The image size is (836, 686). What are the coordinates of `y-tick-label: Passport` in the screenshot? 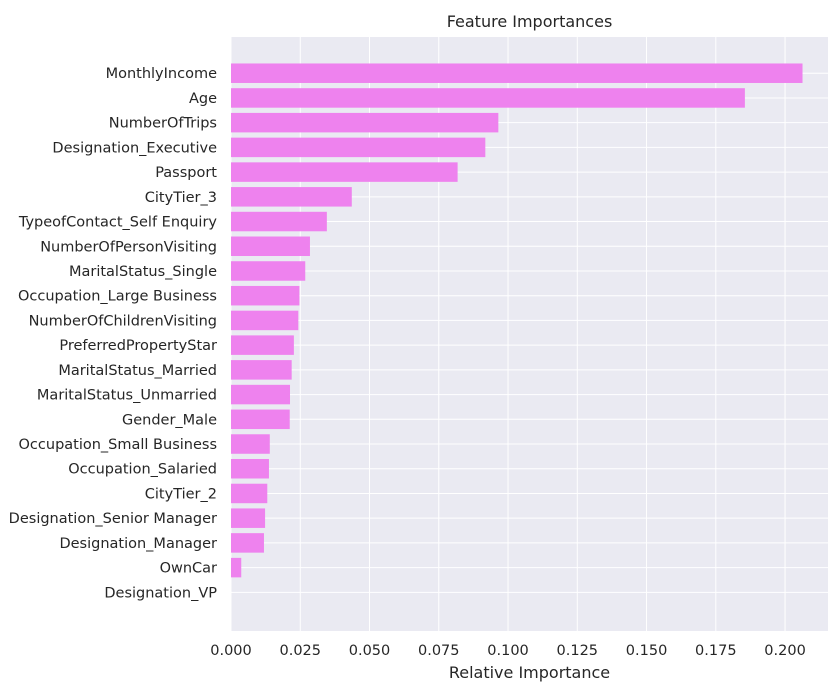 It's located at (186, 173).